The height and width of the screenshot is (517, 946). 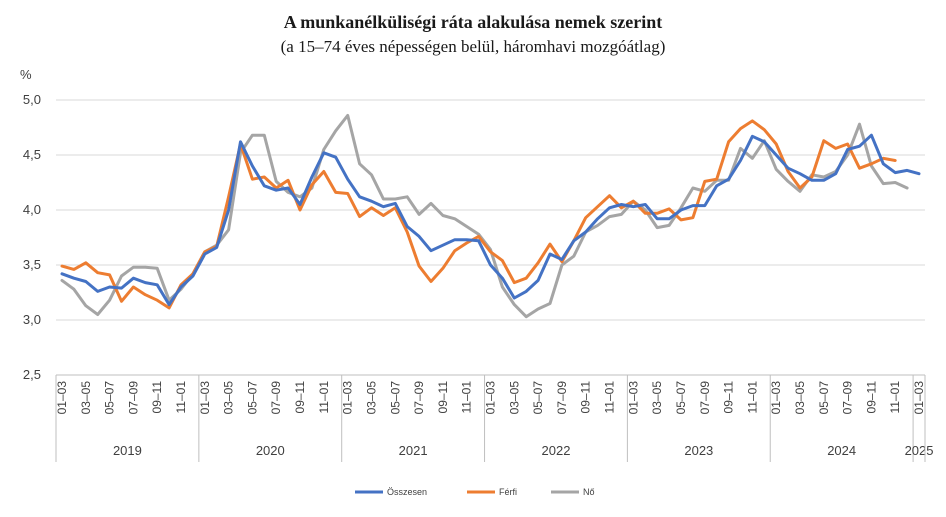 What do you see at coordinates (127, 450) in the screenshot?
I see `year-label: 2019` at bounding box center [127, 450].